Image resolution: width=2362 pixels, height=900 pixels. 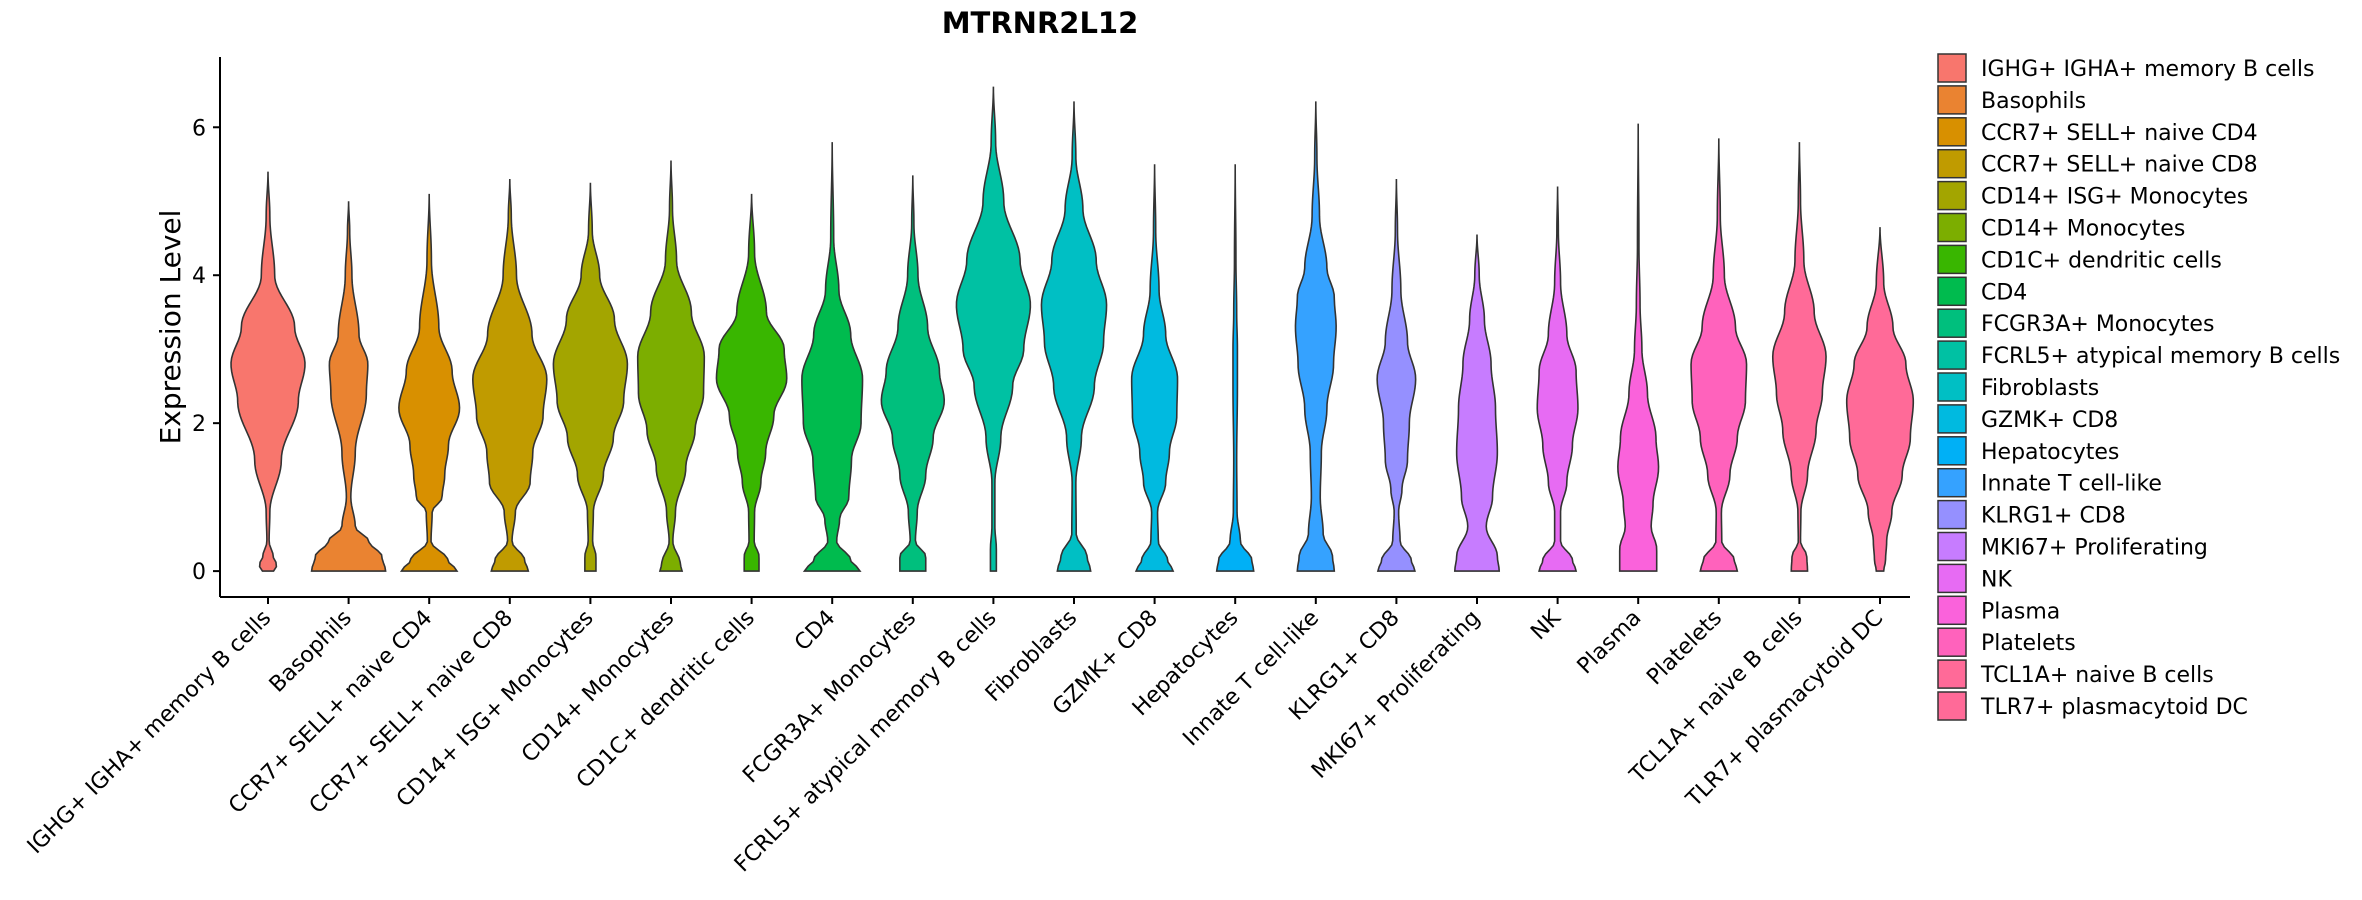 I want to click on legend-label: FCRL5+ atypical memory B cells, so click(x=2160, y=356).